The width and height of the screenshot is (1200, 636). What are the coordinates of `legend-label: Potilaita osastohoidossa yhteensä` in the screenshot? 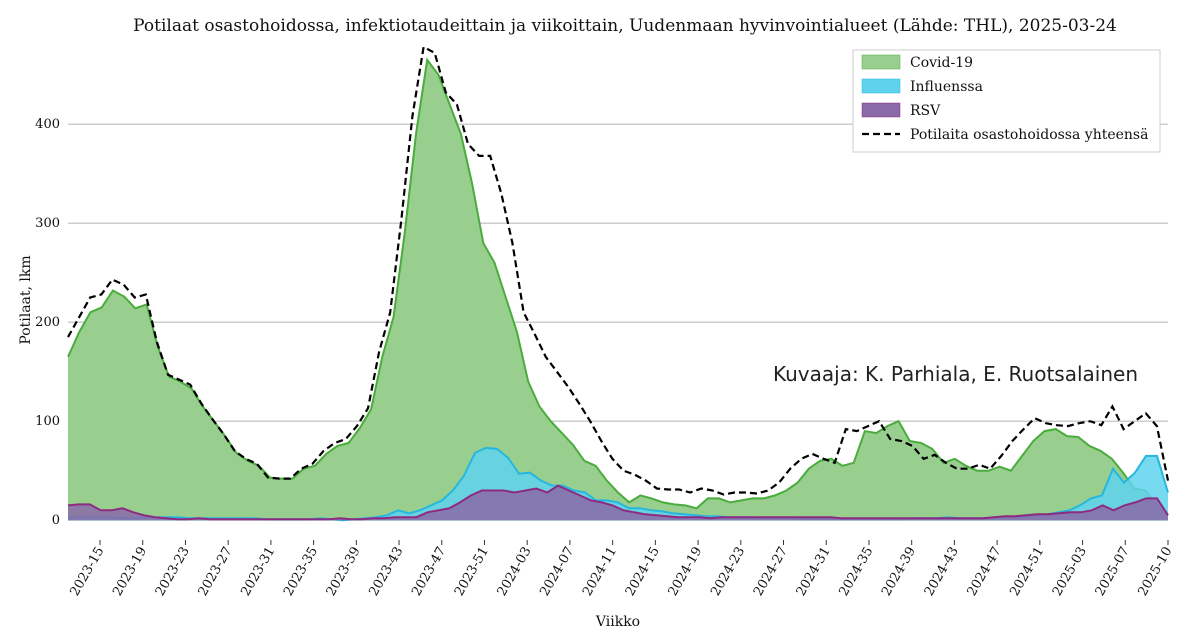 It's located at (1029, 135).